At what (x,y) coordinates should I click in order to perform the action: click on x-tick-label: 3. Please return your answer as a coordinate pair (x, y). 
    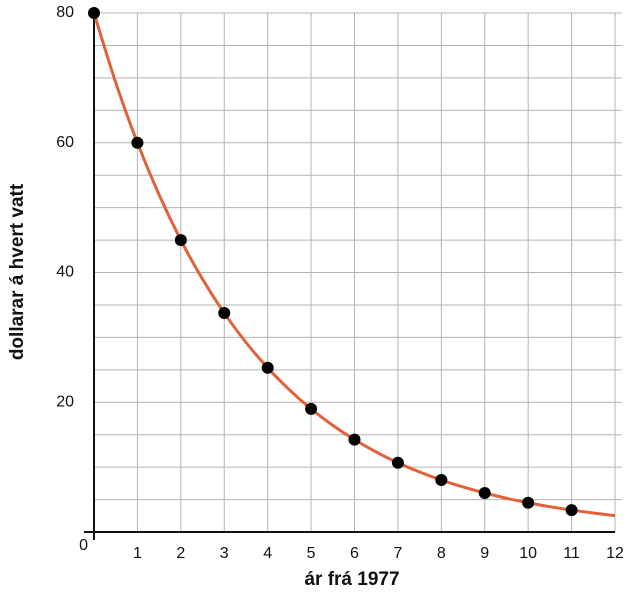
    Looking at the image, I should click on (224, 553).